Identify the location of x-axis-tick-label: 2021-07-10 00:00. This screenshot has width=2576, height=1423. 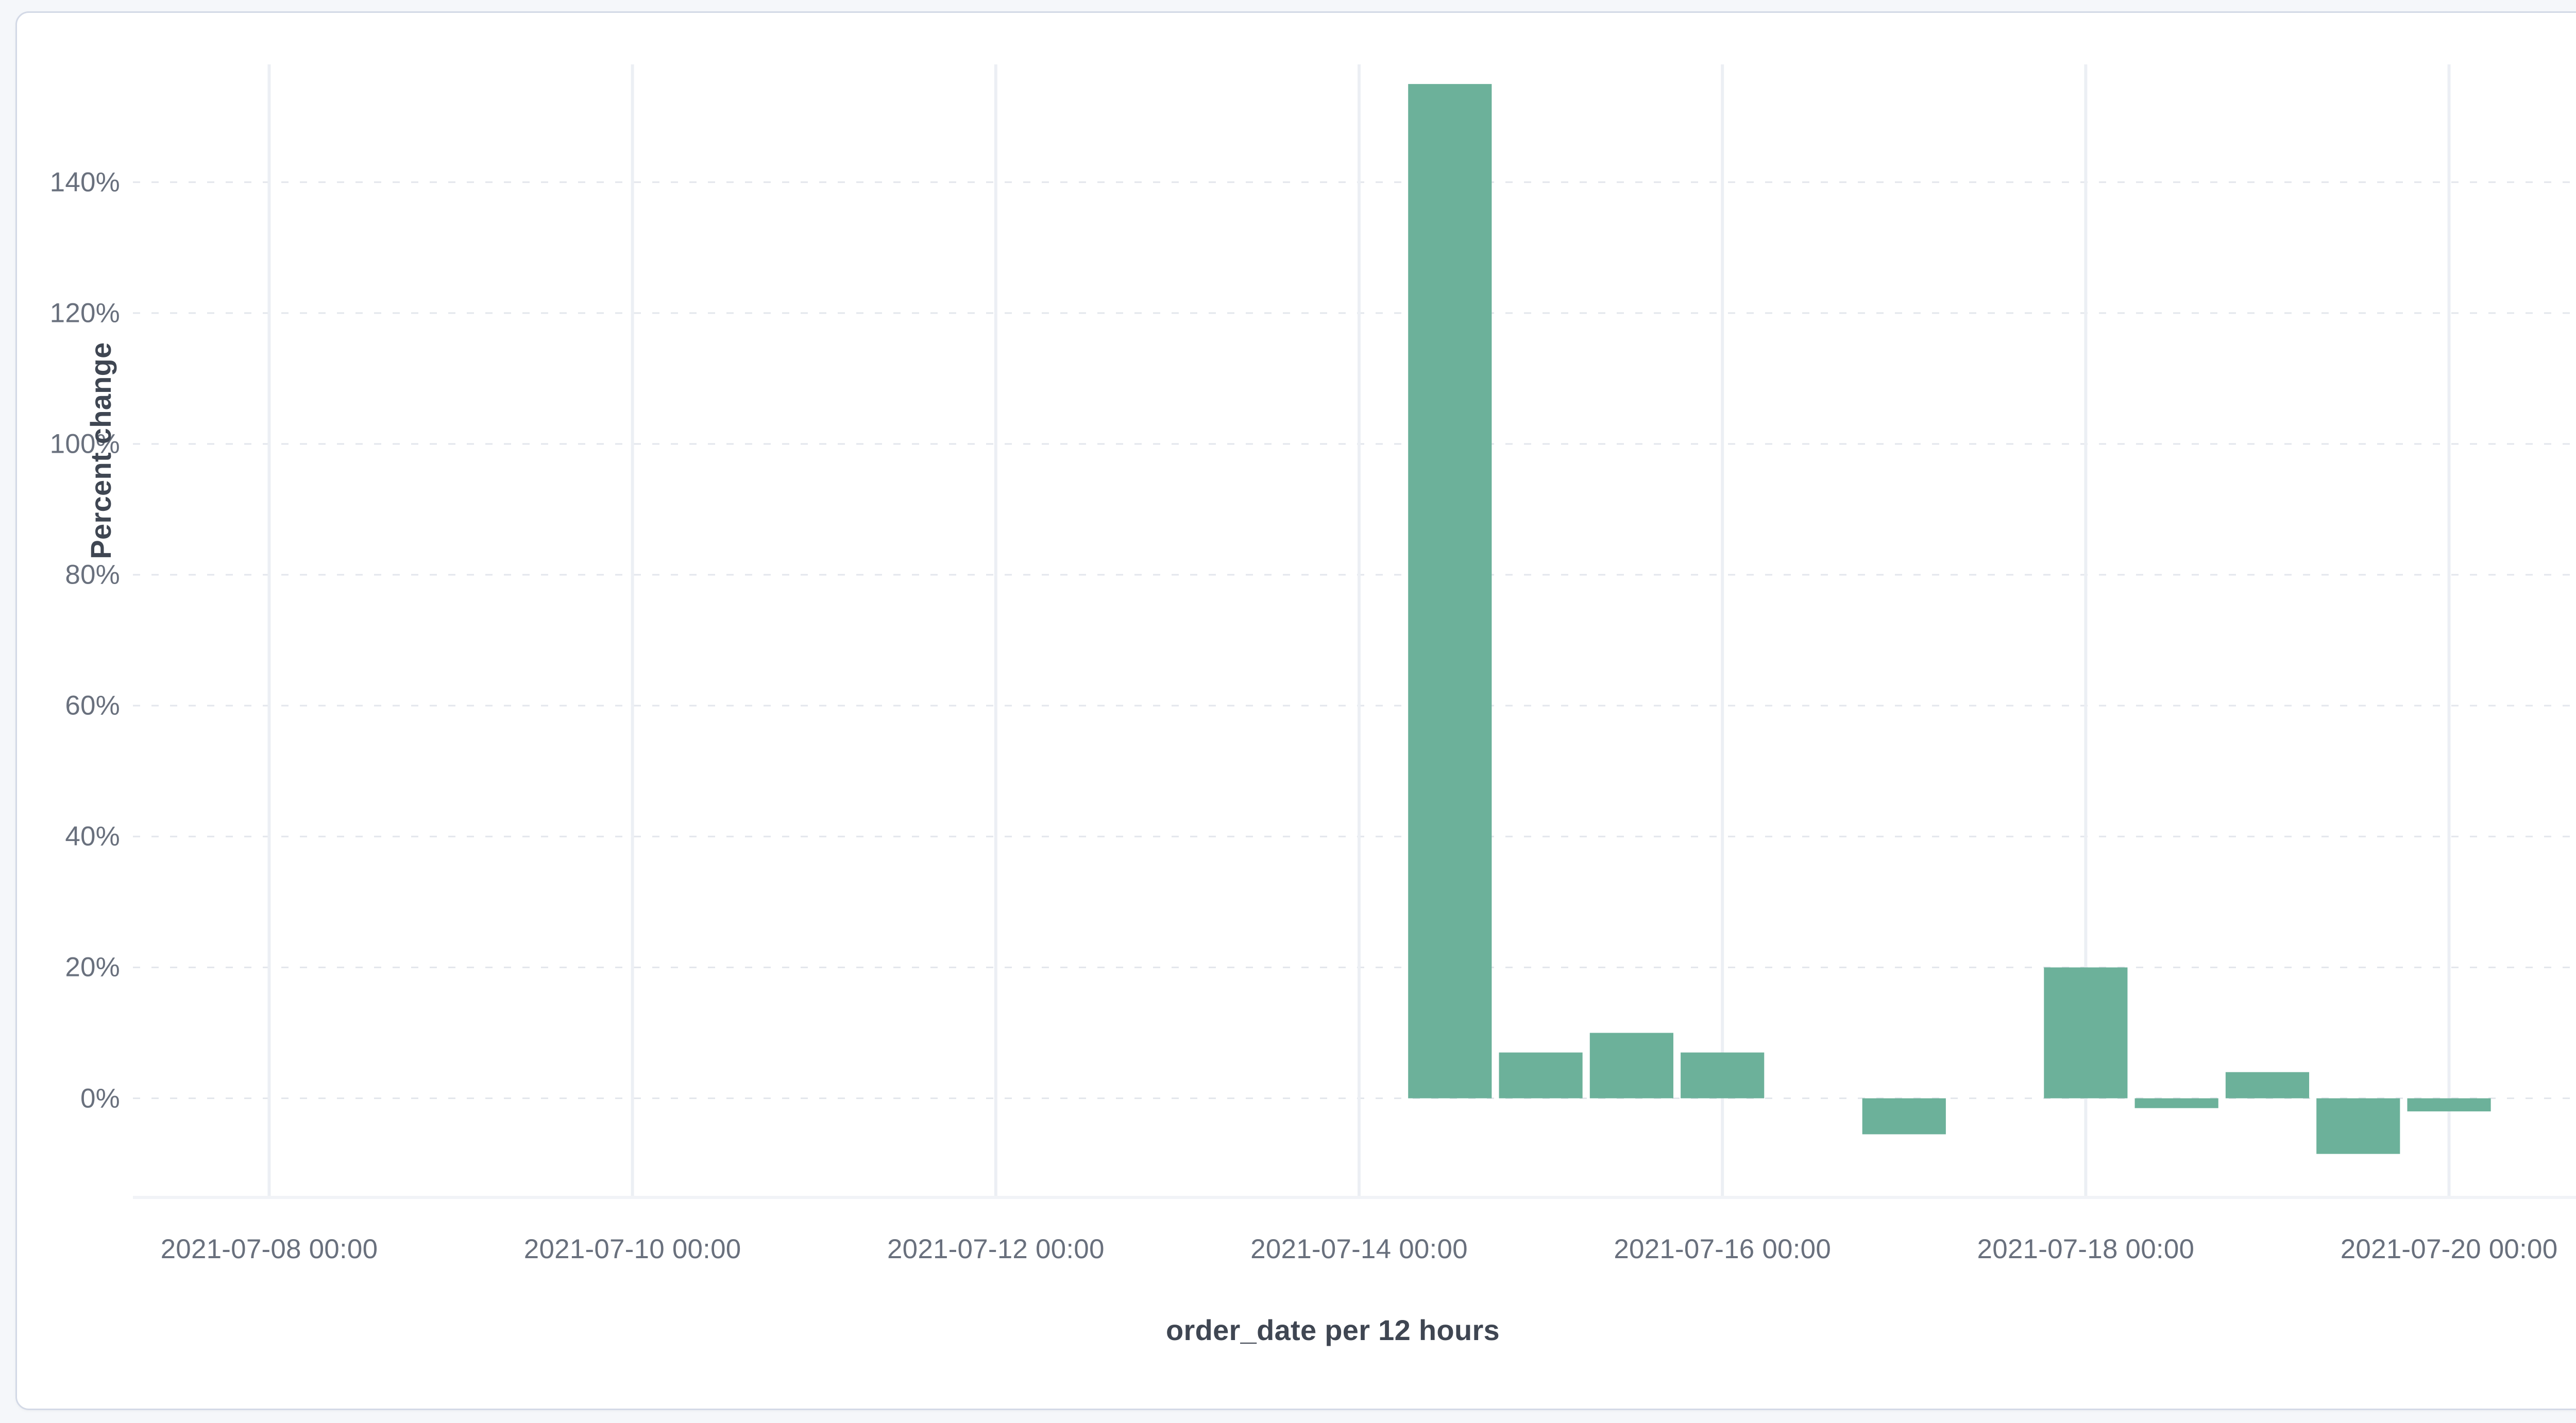
(632, 1249).